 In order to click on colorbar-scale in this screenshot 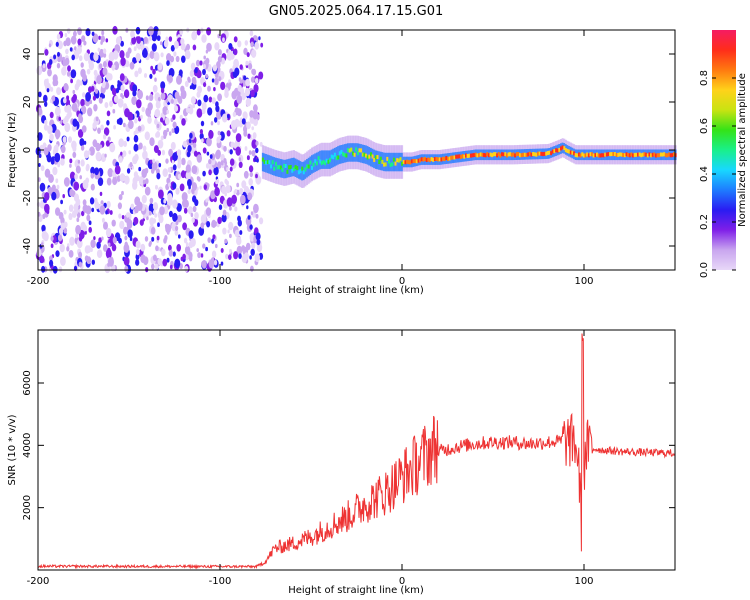, I will do `click(724, 150)`.